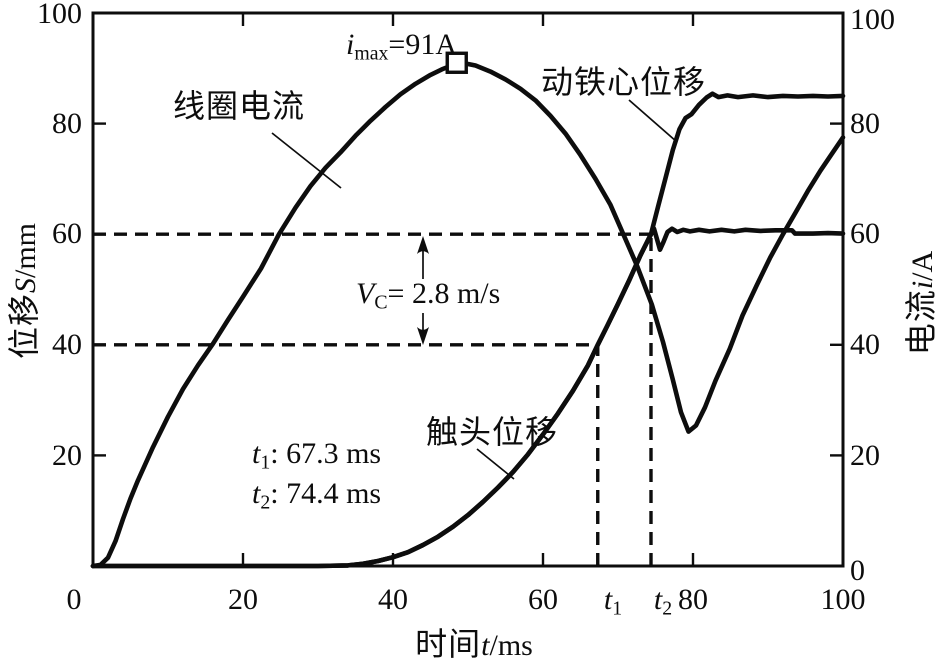 Image resolution: width=941 pixels, height=665 pixels. Describe the element at coordinates (922, 285) in the screenshot. I see `y-right-title-symbol: i` at that location.